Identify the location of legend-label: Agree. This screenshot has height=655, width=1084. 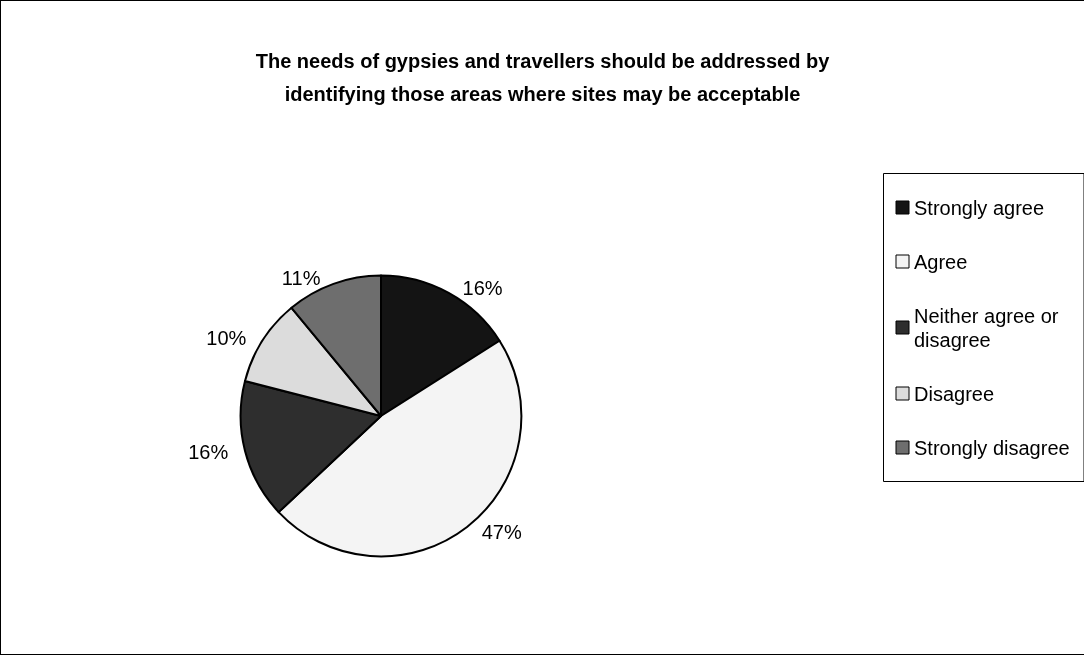
(941, 261).